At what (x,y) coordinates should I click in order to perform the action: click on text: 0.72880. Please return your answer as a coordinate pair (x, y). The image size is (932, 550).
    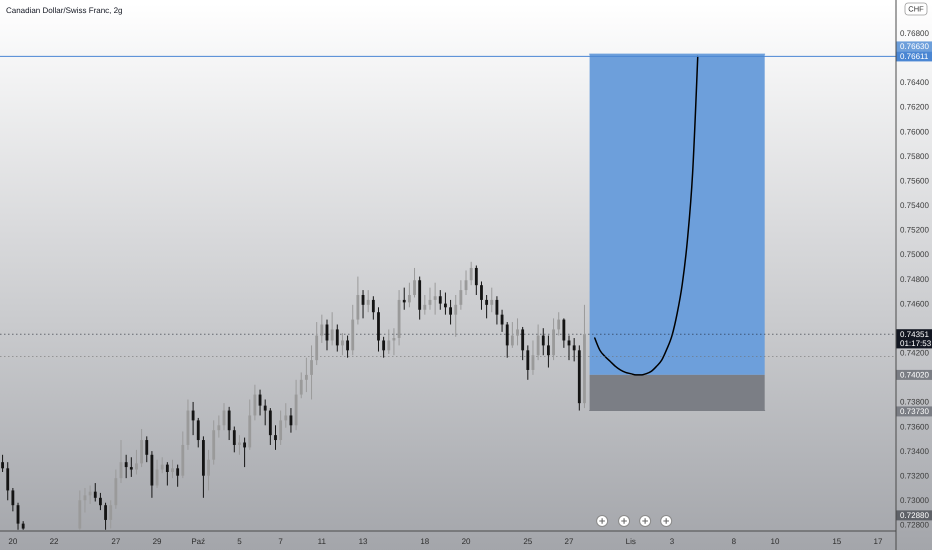
    Looking at the image, I should click on (915, 515).